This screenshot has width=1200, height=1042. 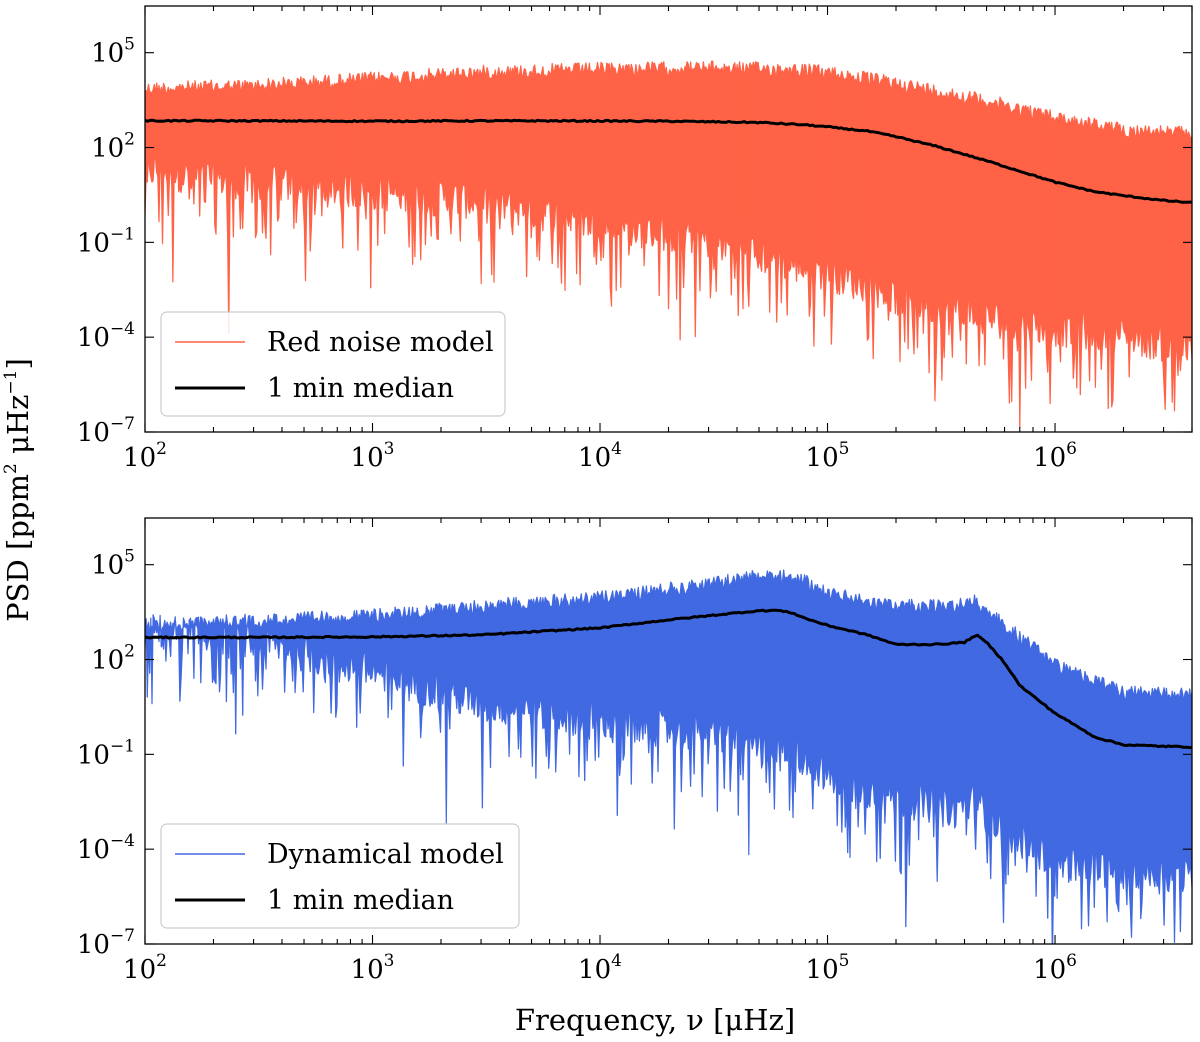 What do you see at coordinates (385, 854) in the screenshot?
I see `legend-label: Dynamical model` at bounding box center [385, 854].